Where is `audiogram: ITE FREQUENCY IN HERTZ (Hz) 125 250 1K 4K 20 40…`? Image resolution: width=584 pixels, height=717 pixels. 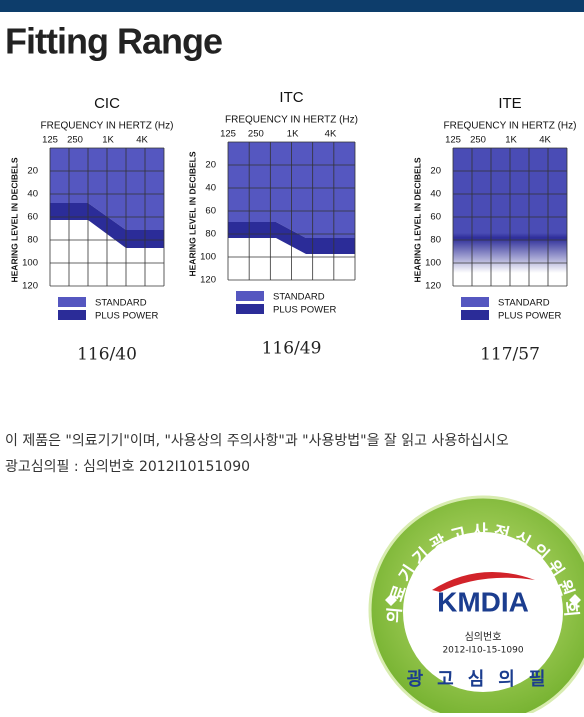
audiogram: ITE FREQUENCY IN HERTZ (Hz) 125 250 1K 4K 20 40… is located at coordinates (494, 230).